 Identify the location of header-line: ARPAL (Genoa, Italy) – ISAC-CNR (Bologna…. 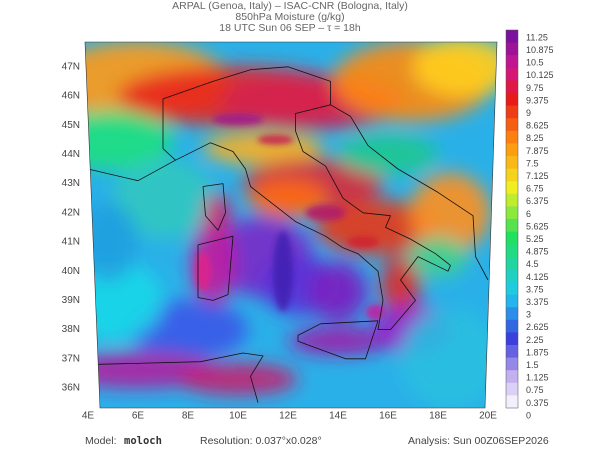
(290, 6).